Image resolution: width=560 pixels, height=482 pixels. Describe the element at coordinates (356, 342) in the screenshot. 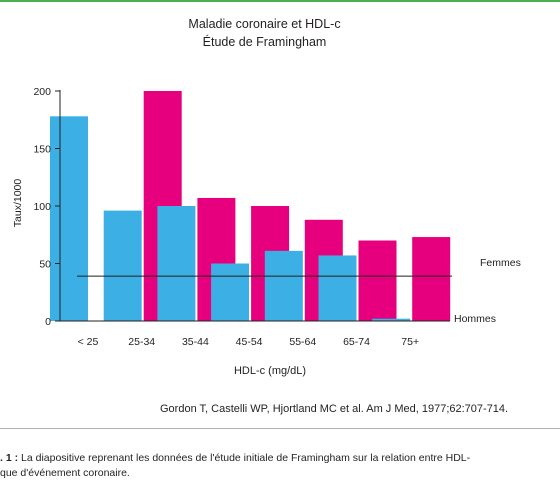

I see `x-tick-label: 65-74` at that location.